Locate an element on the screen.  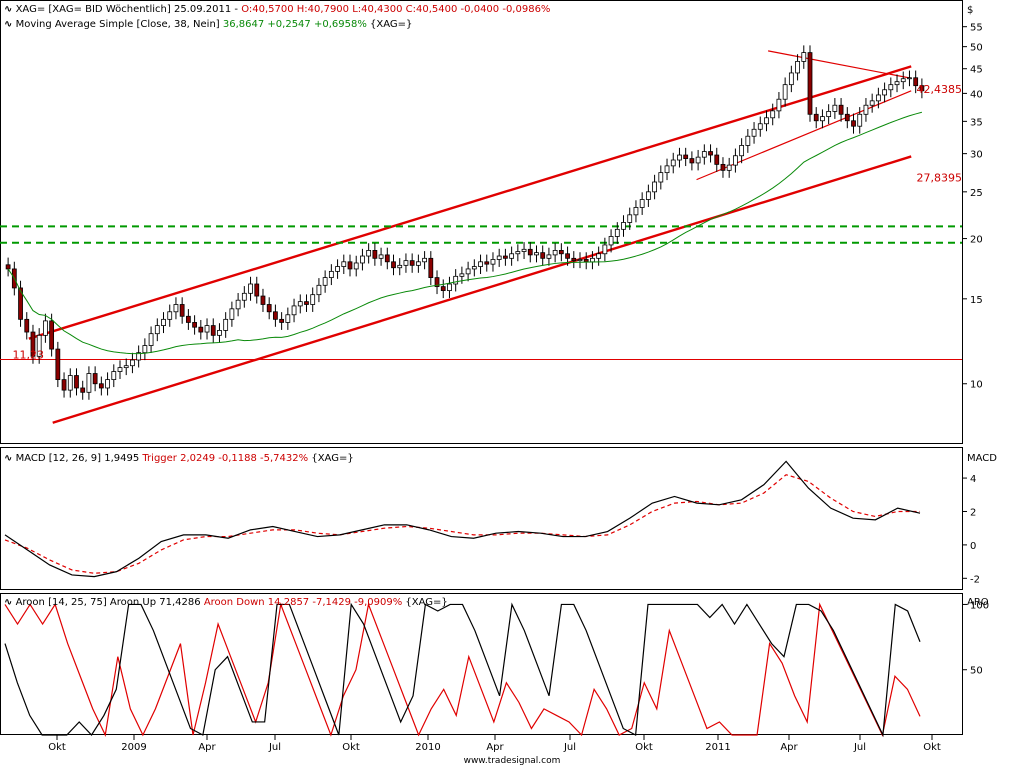
aroon-suffix: {XAG=} is located at coordinates (426, 602).